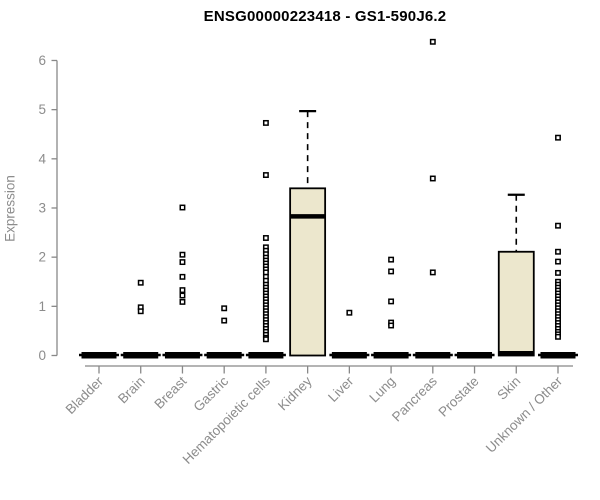 This screenshot has width=600, height=500. Describe the element at coordinates (42, 306) in the screenshot. I see `y-tick-label: 1` at that location.